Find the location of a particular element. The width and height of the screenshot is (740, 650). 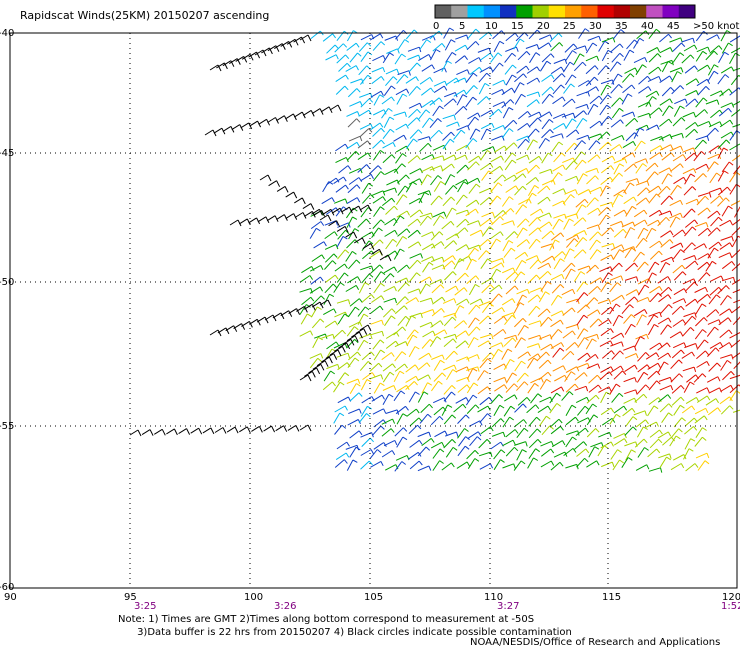

lon-label-90: 90 is located at coordinates (10, 597).